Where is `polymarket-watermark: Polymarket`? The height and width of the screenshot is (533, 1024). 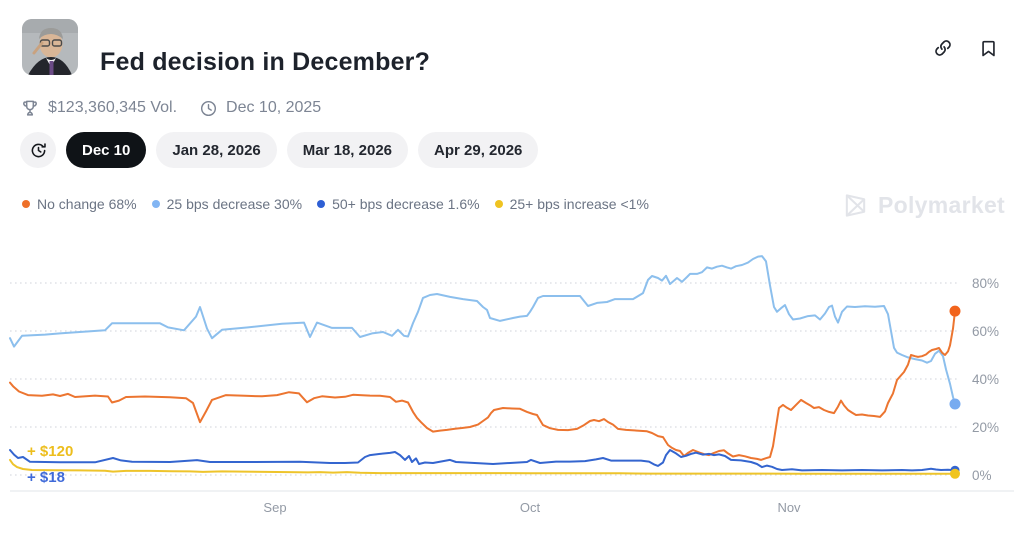
polymarket-watermark: Polymarket is located at coordinates (923, 205).